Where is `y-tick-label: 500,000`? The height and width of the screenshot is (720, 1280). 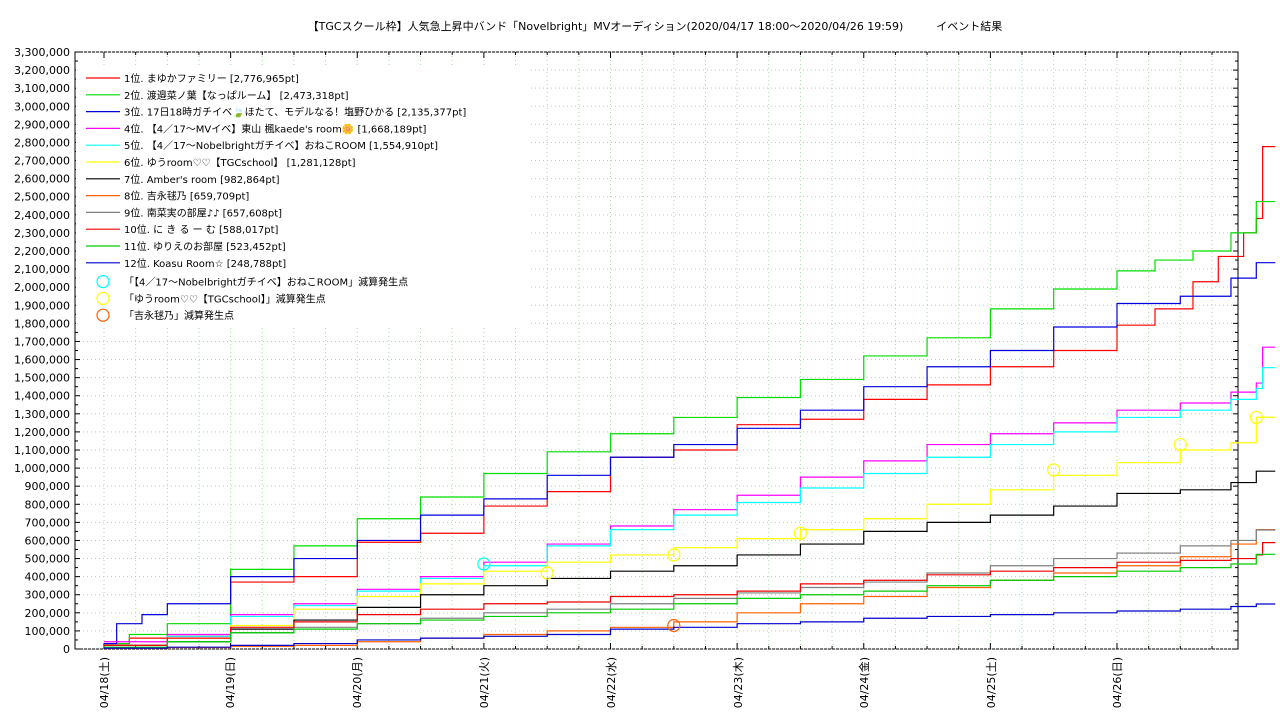 y-tick-label: 500,000 is located at coordinates (48, 559).